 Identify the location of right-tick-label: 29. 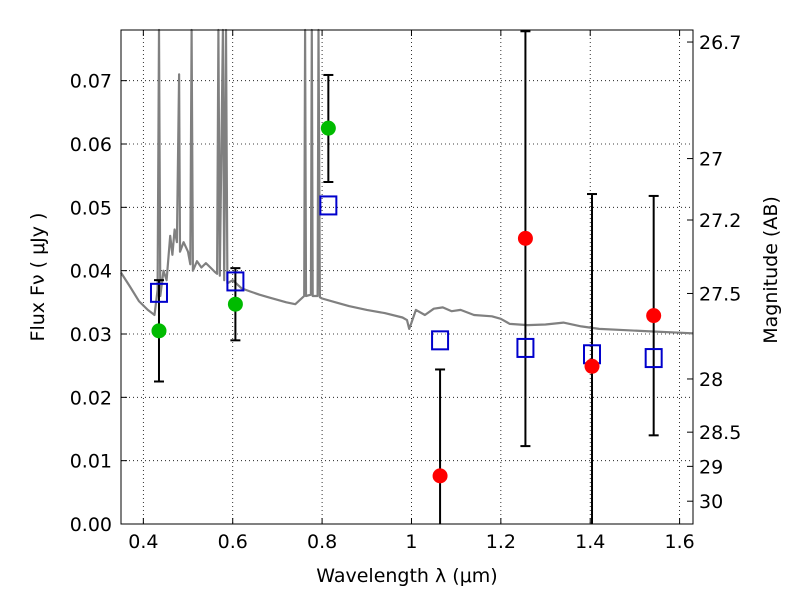
(711, 467).